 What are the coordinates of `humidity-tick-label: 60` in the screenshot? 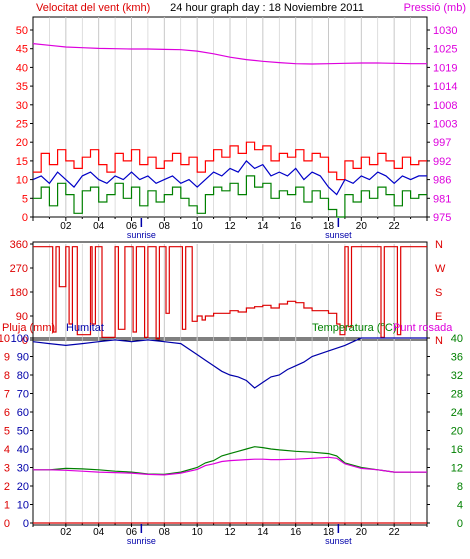 It's located at (23, 413).